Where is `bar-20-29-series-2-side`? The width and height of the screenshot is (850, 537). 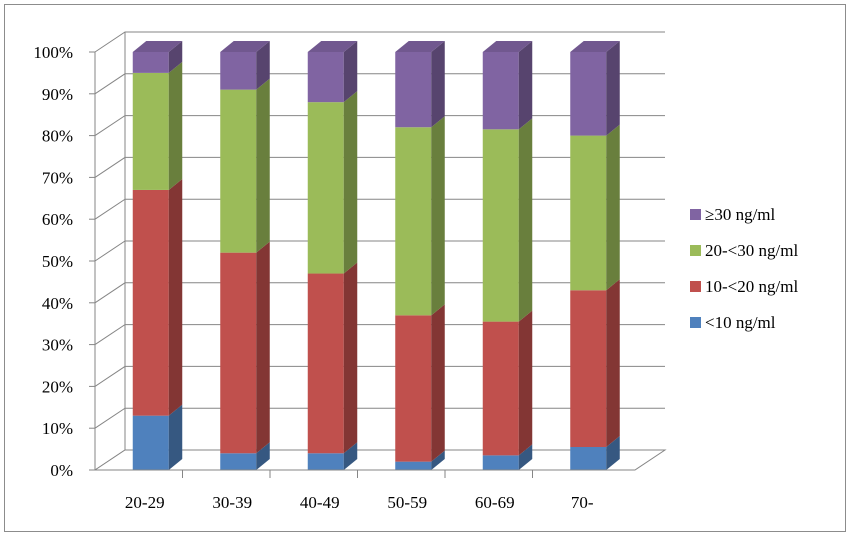
bar-20-29-series-2-side is located at coordinates (175, 125).